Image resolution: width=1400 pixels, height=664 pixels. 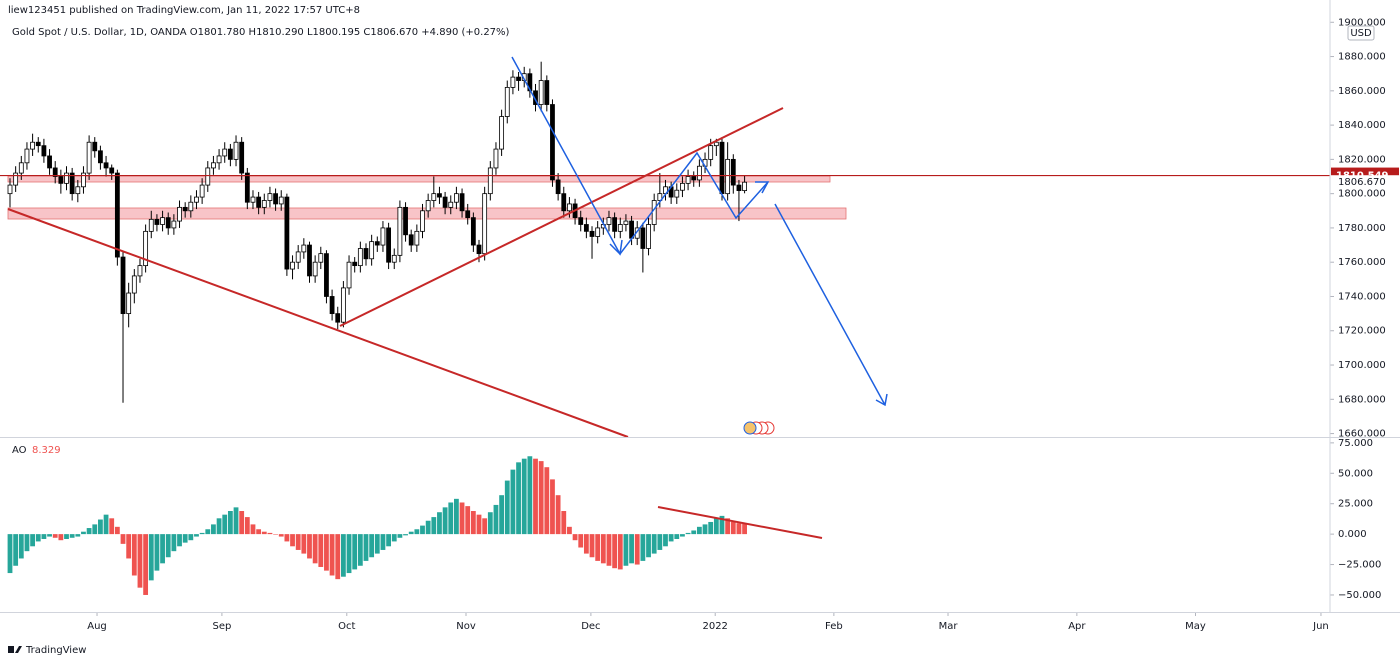 I want to click on y-tick-label: 1820.000, so click(x=1362, y=159).